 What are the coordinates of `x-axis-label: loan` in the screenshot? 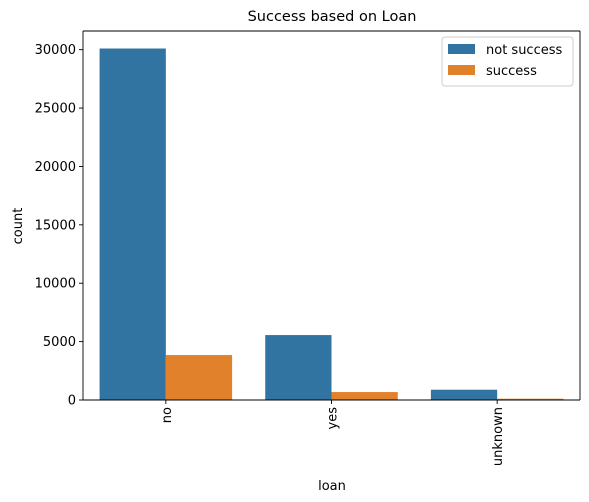 It's located at (332, 486).